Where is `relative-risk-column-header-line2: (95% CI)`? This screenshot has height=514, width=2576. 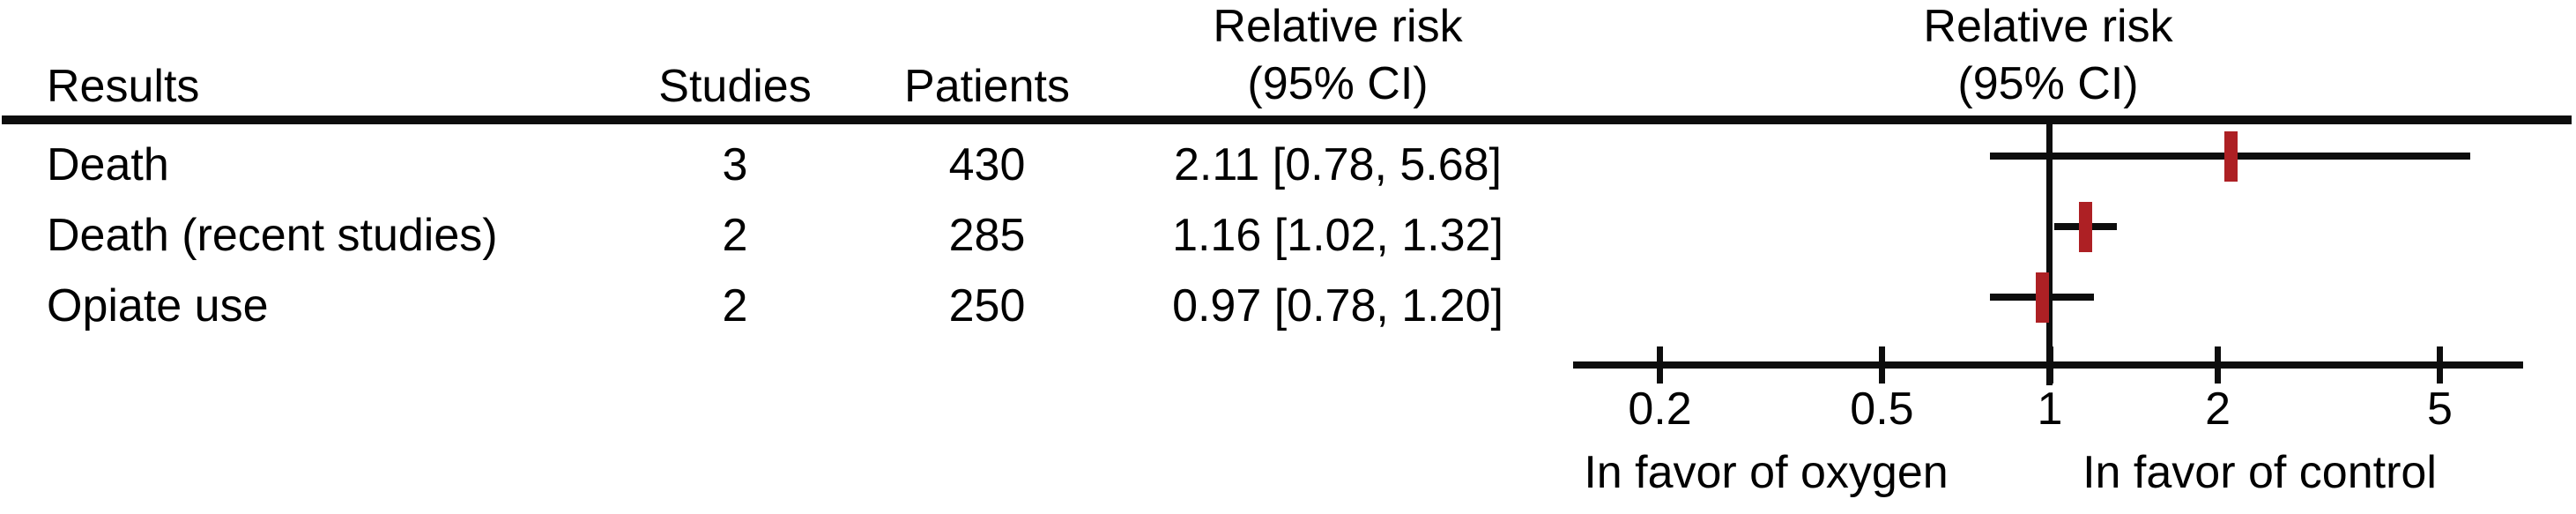 relative-risk-column-header-line2: (95% CI) is located at coordinates (1338, 83).